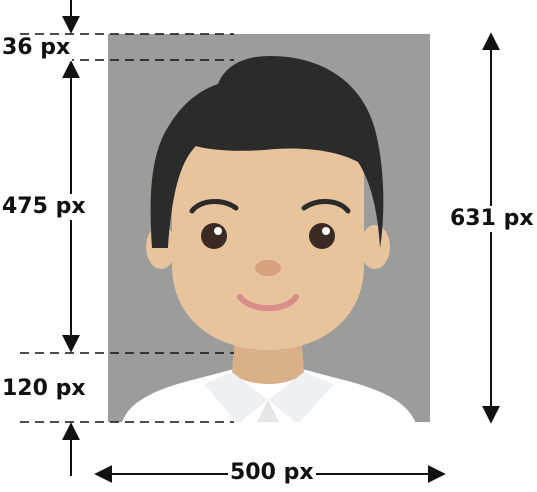 The height and width of the screenshot is (492, 537). I want to click on eye-left, so click(214, 236).